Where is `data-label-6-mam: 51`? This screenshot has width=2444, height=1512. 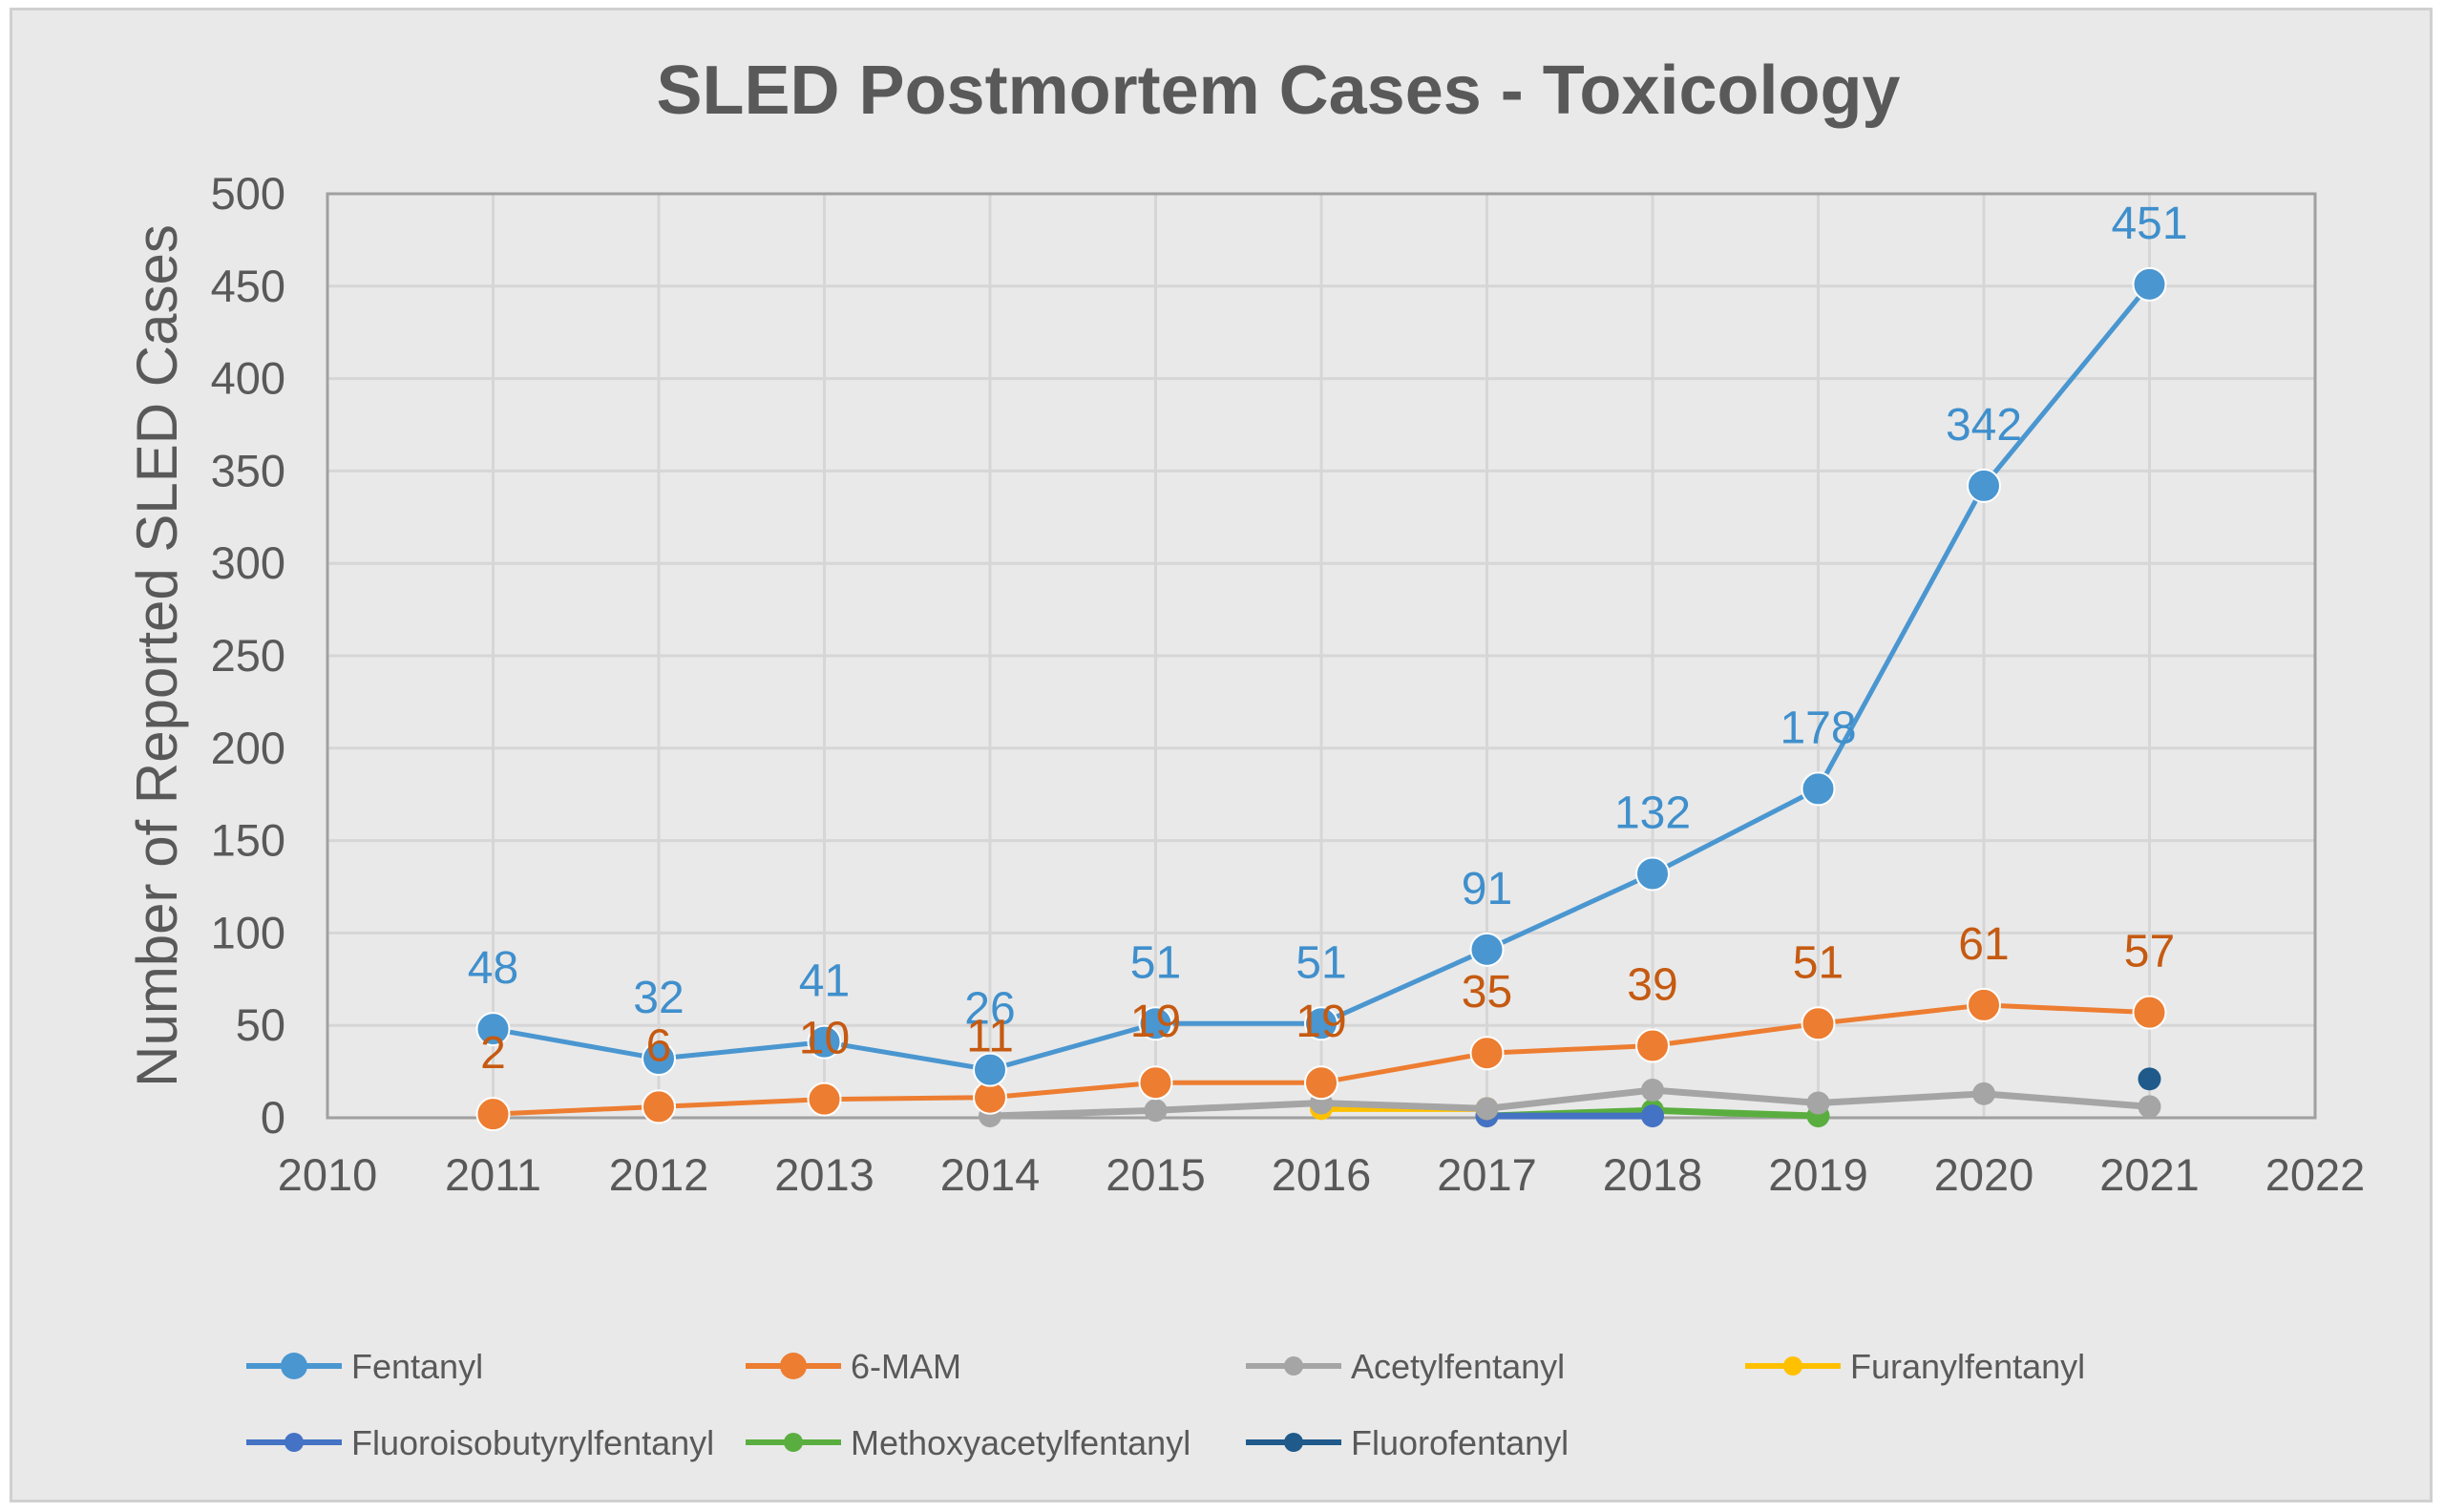
data-label-6-mam: 51 is located at coordinates (1819, 963).